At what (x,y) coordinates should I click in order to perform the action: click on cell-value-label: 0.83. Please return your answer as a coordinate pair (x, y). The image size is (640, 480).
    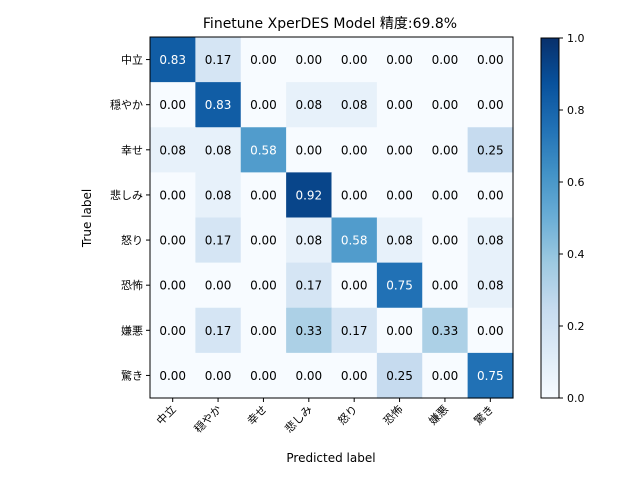
    Looking at the image, I should click on (172, 60).